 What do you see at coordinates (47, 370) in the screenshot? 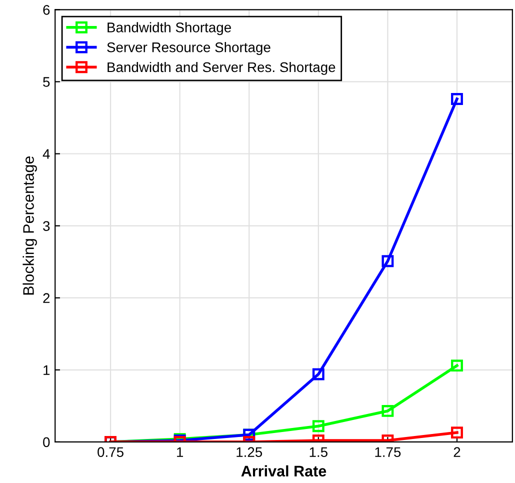
I see `y-tick-label: 1` at bounding box center [47, 370].